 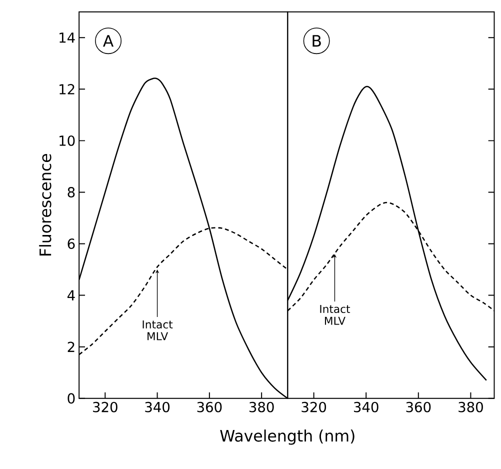 What do you see at coordinates (67, 37) in the screenshot?
I see `y-tick-label: 14` at bounding box center [67, 37].